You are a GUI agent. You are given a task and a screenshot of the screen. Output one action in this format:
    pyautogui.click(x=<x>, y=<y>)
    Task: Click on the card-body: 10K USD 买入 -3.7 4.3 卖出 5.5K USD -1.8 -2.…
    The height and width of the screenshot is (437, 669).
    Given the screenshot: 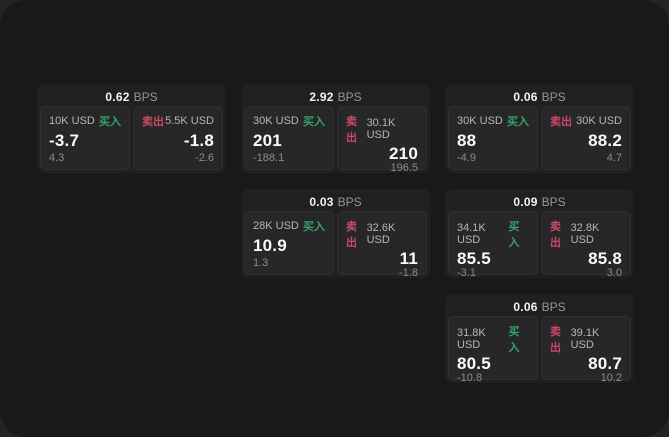 What is the action you would take?
    pyautogui.click(x=131, y=138)
    